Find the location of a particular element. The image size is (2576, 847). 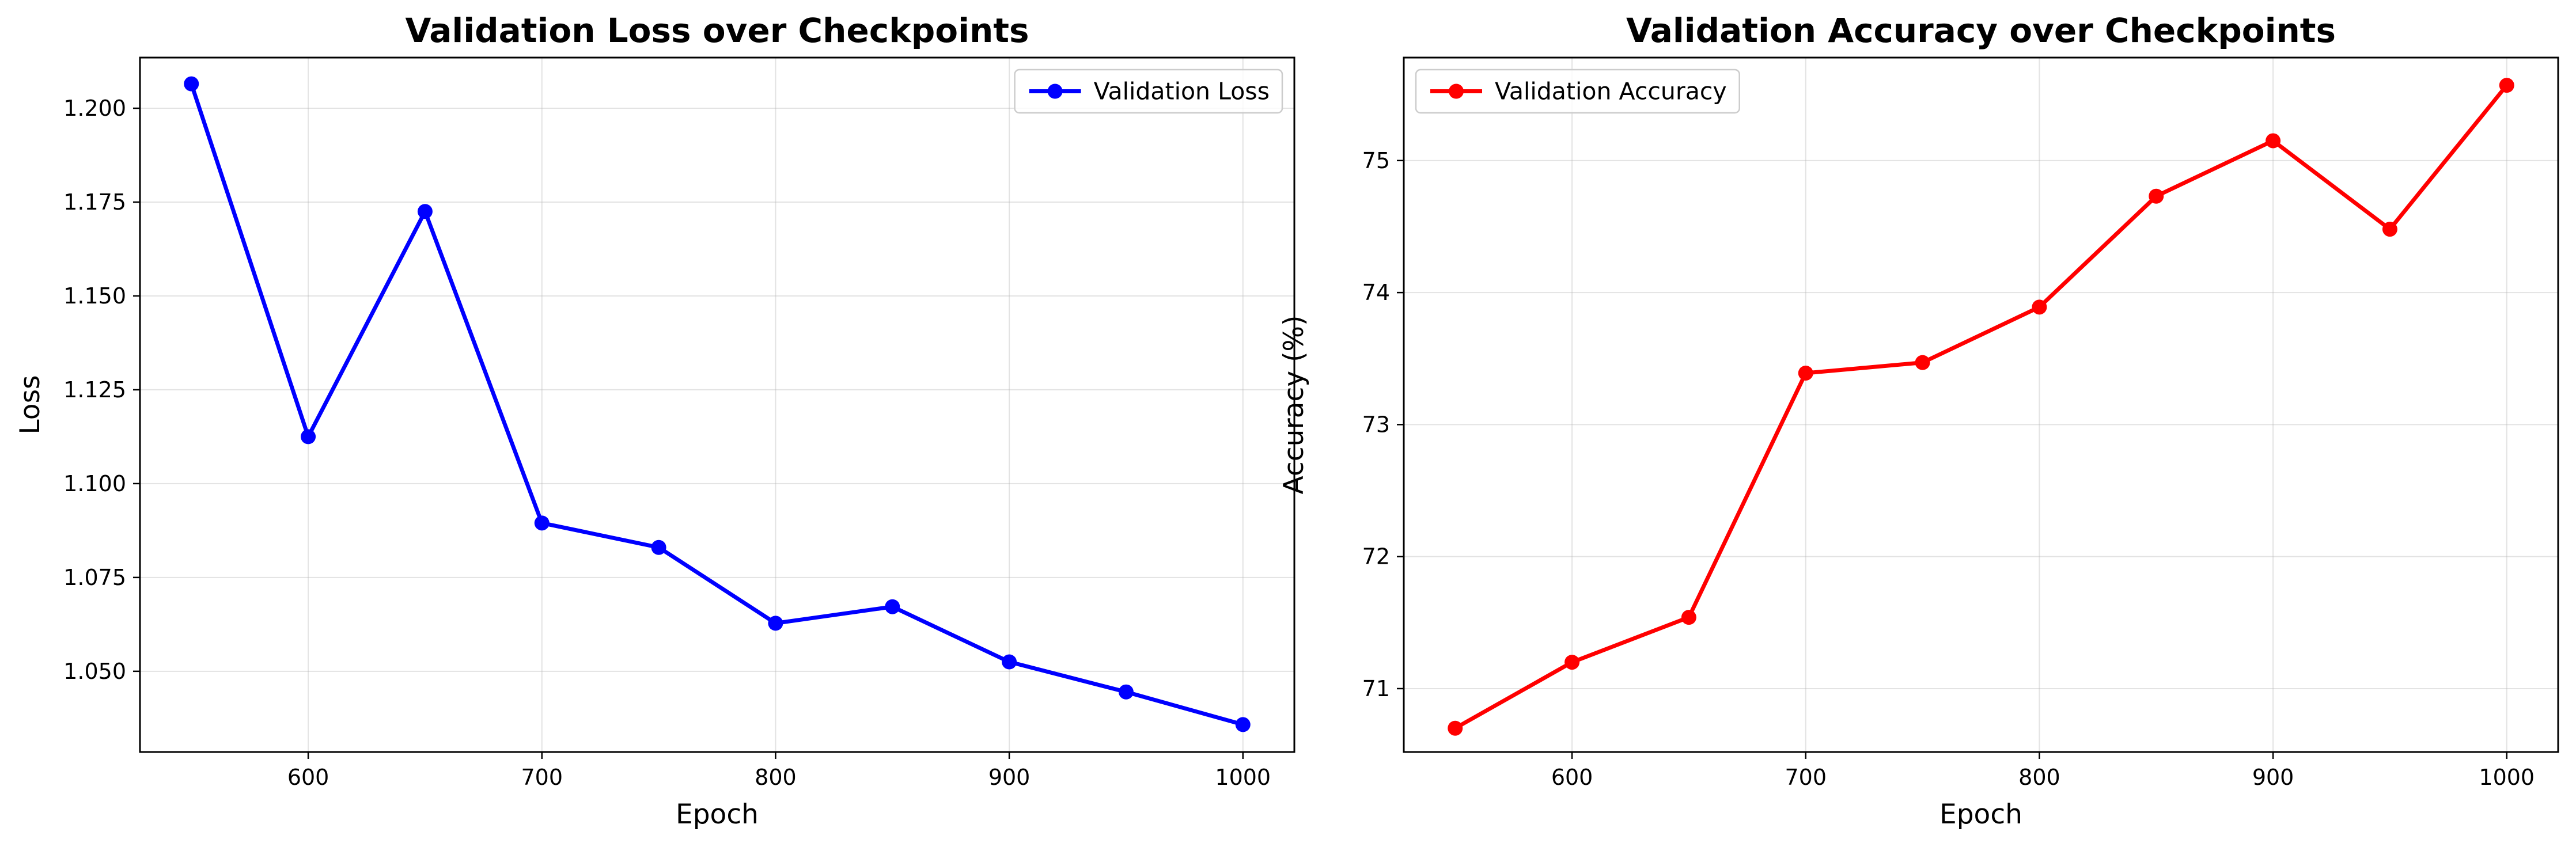

accuracy-chart-y-tick-label: 71 is located at coordinates (1376, 688).